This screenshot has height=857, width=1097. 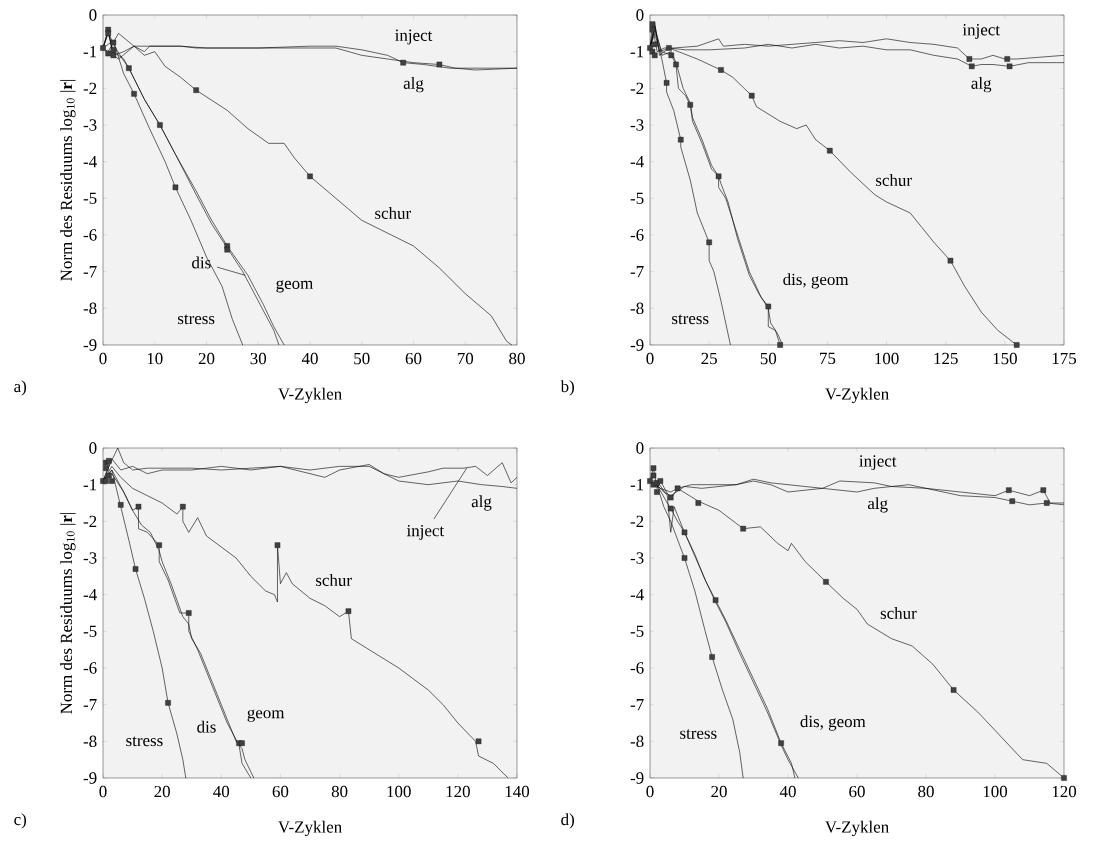 What do you see at coordinates (258, 358) in the screenshot?
I see `x-tick-label: 30` at bounding box center [258, 358].